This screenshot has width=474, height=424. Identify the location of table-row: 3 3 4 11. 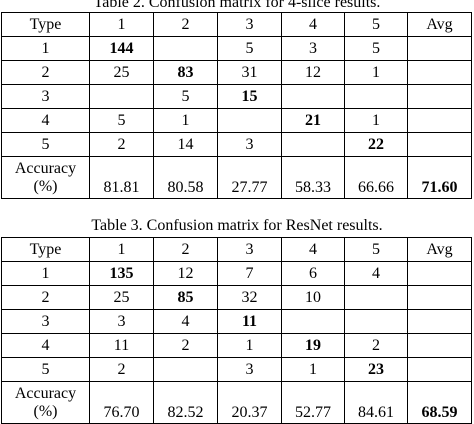
(236, 321).